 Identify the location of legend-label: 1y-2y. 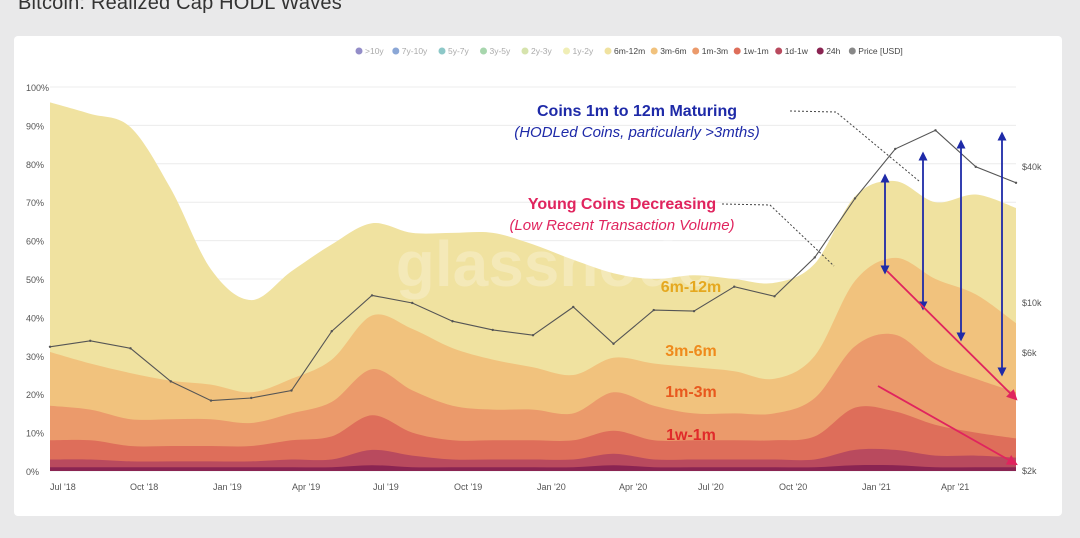
(584, 51).